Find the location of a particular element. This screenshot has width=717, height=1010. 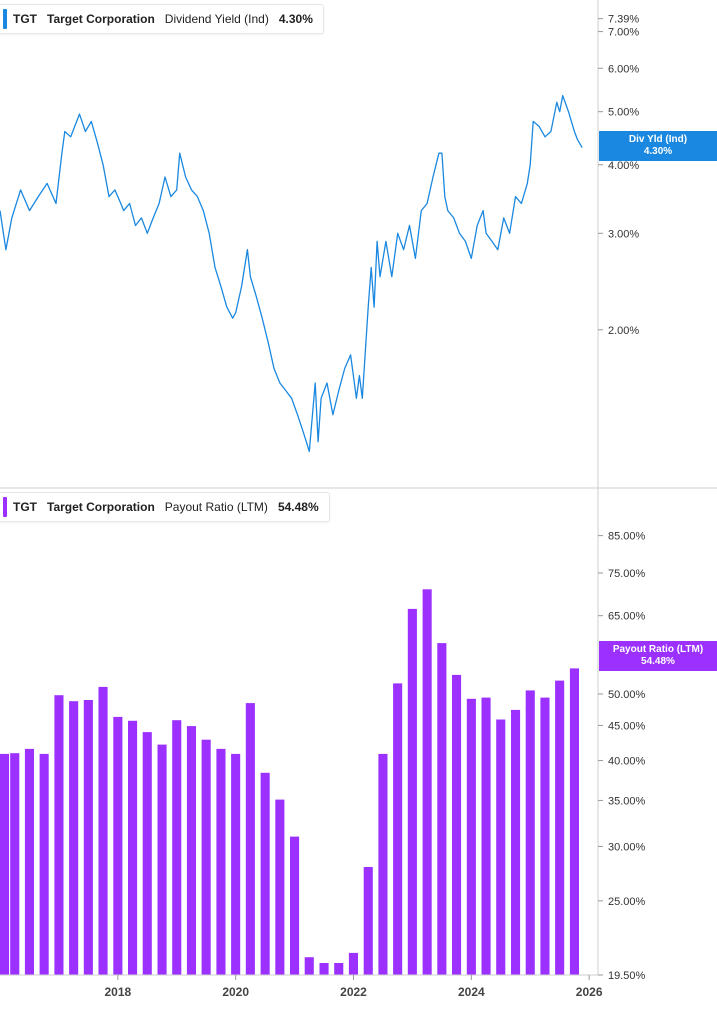

legend-metric: Dividend Yield (Ind) is located at coordinates (216, 19).